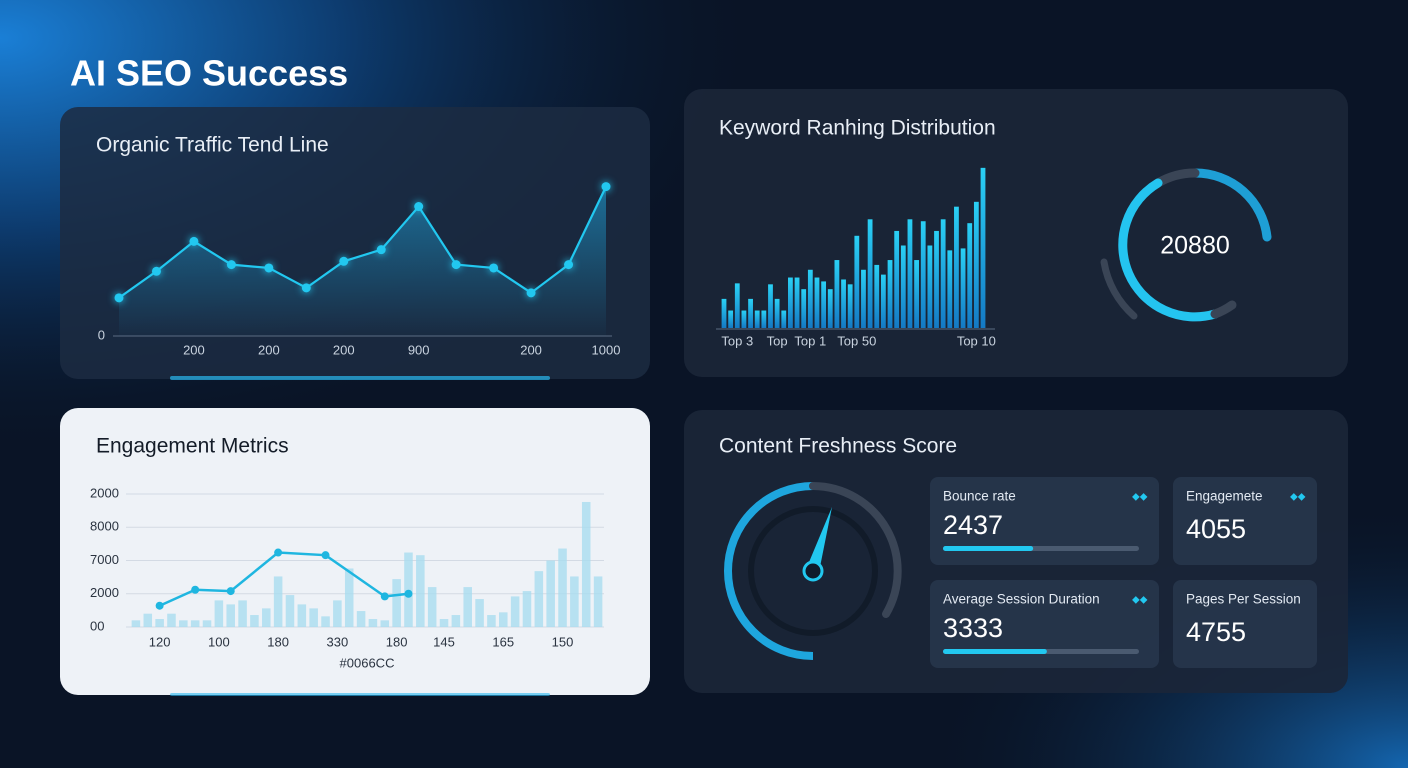 This screenshot has height=768, width=1408. What do you see at coordinates (503, 641) in the screenshot?
I see `x-tick-label: 165` at bounding box center [503, 641].